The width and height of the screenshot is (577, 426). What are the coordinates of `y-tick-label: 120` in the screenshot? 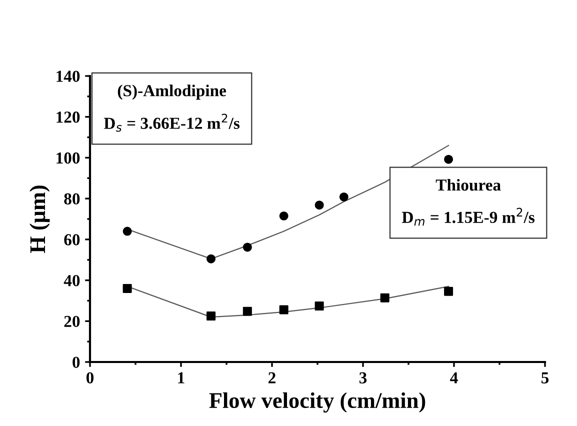 It's located at (68, 117).